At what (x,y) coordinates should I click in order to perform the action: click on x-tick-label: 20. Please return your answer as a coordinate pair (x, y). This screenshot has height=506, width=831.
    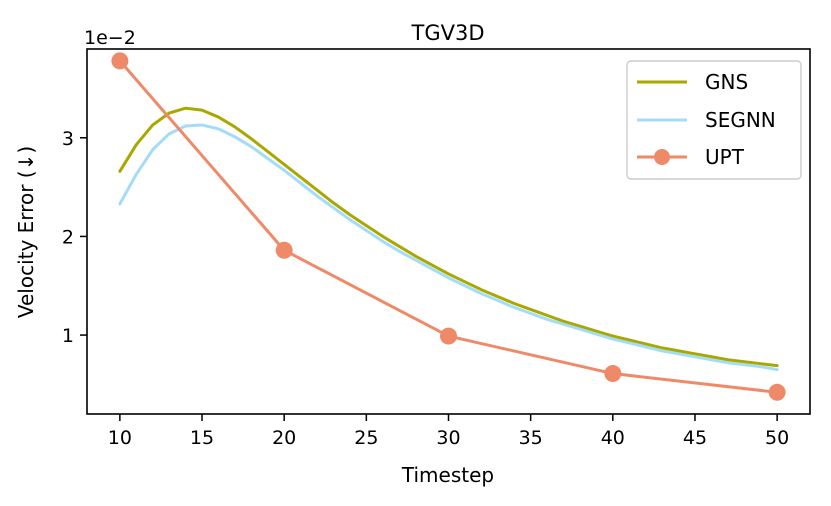
    Looking at the image, I should click on (284, 438).